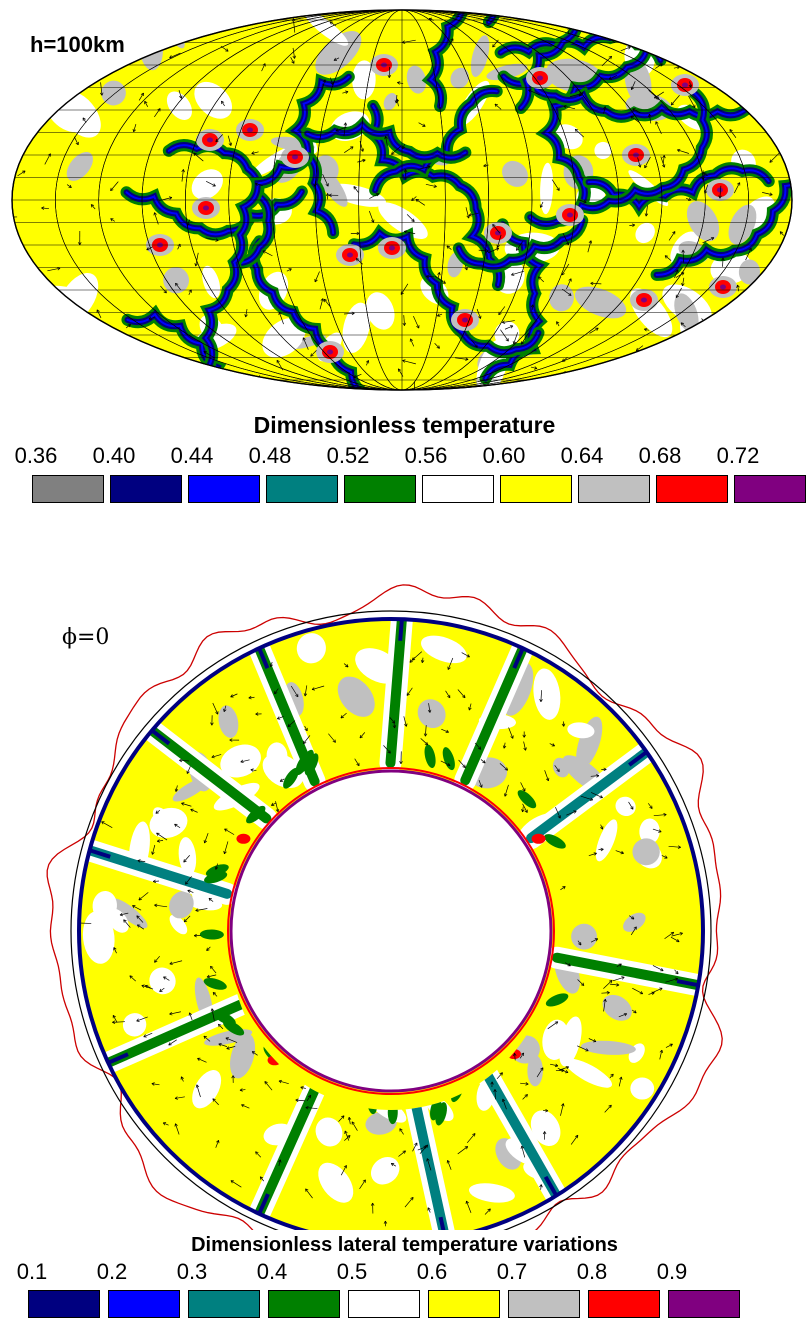  Describe the element at coordinates (704, 1304) in the screenshot. I see `variation-legend-swatch` at that location.